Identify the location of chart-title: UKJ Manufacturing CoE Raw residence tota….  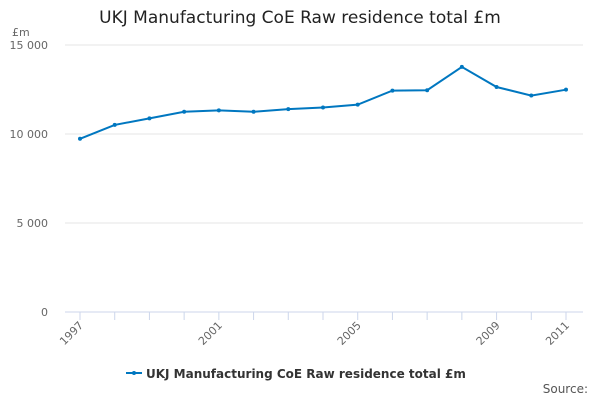
(300, 18).